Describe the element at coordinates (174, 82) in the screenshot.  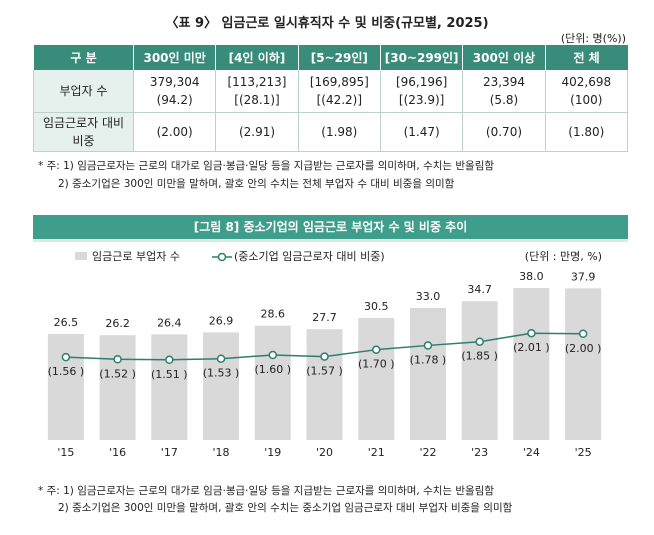
I see `cell-line: 379,304` at that location.